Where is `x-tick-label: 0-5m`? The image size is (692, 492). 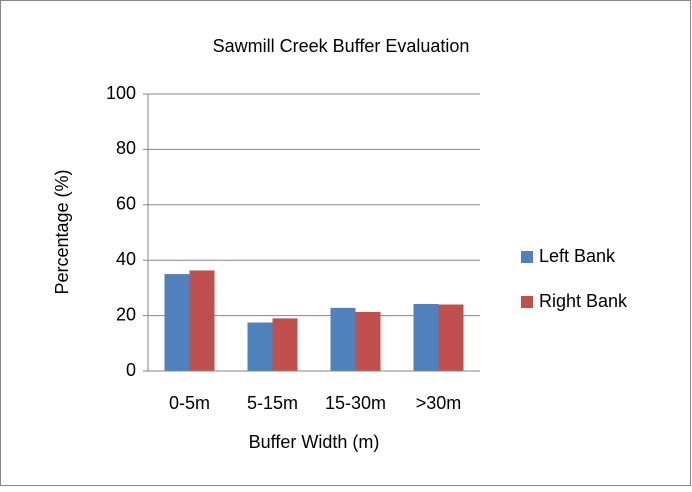 x-tick-label: 0-5m is located at coordinates (189, 403).